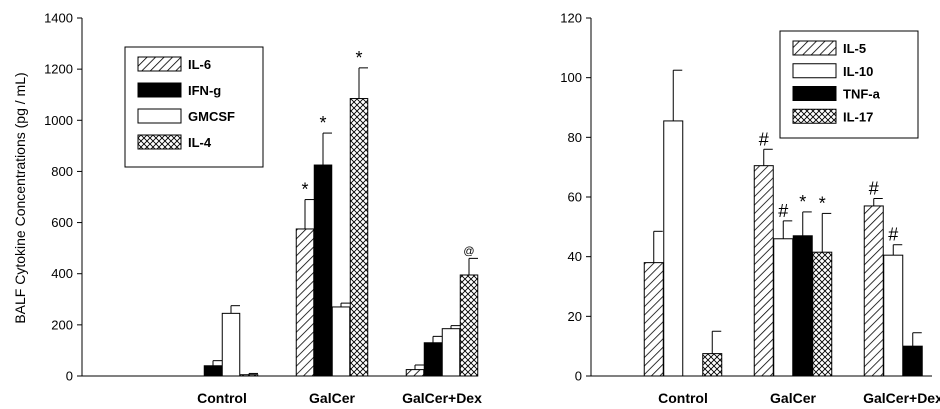 Image resolution: width=940 pixels, height=409 pixels. What do you see at coordinates (58, 18) in the screenshot?
I see `left-y-tick-label: 1400` at bounding box center [58, 18].